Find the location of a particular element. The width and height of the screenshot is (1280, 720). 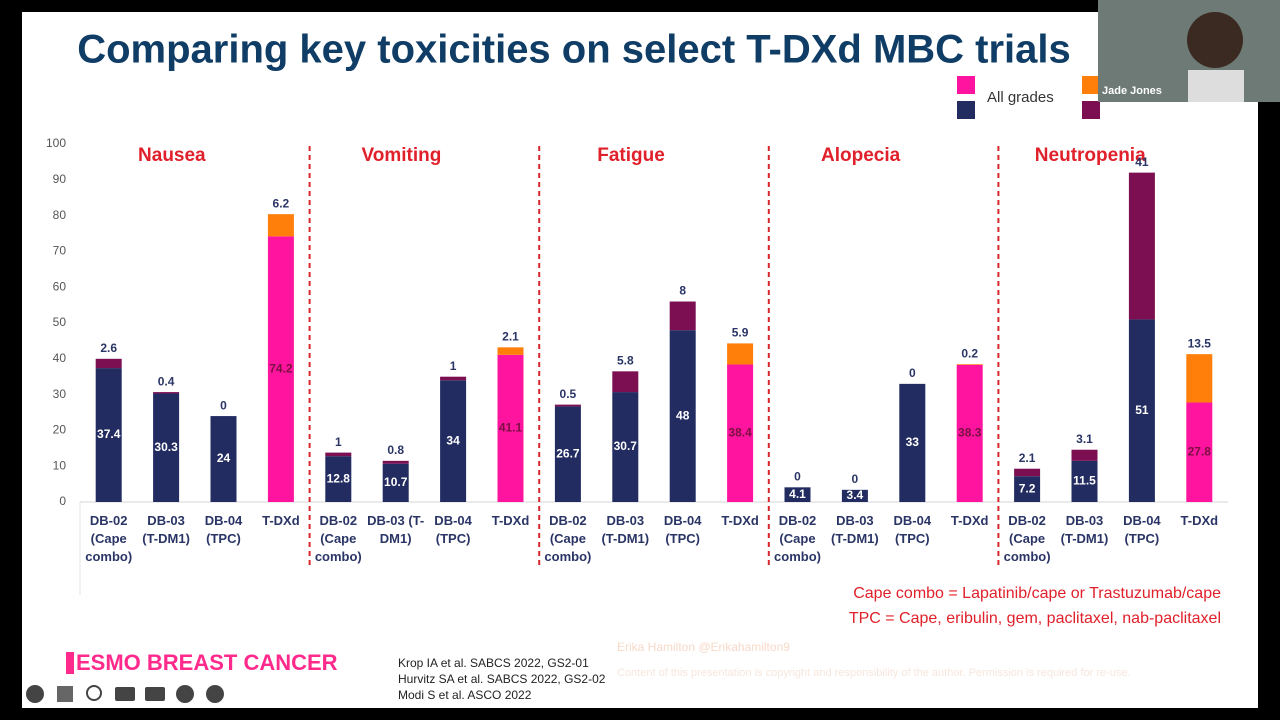

y-tick-label: 70 is located at coordinates (60, 251).